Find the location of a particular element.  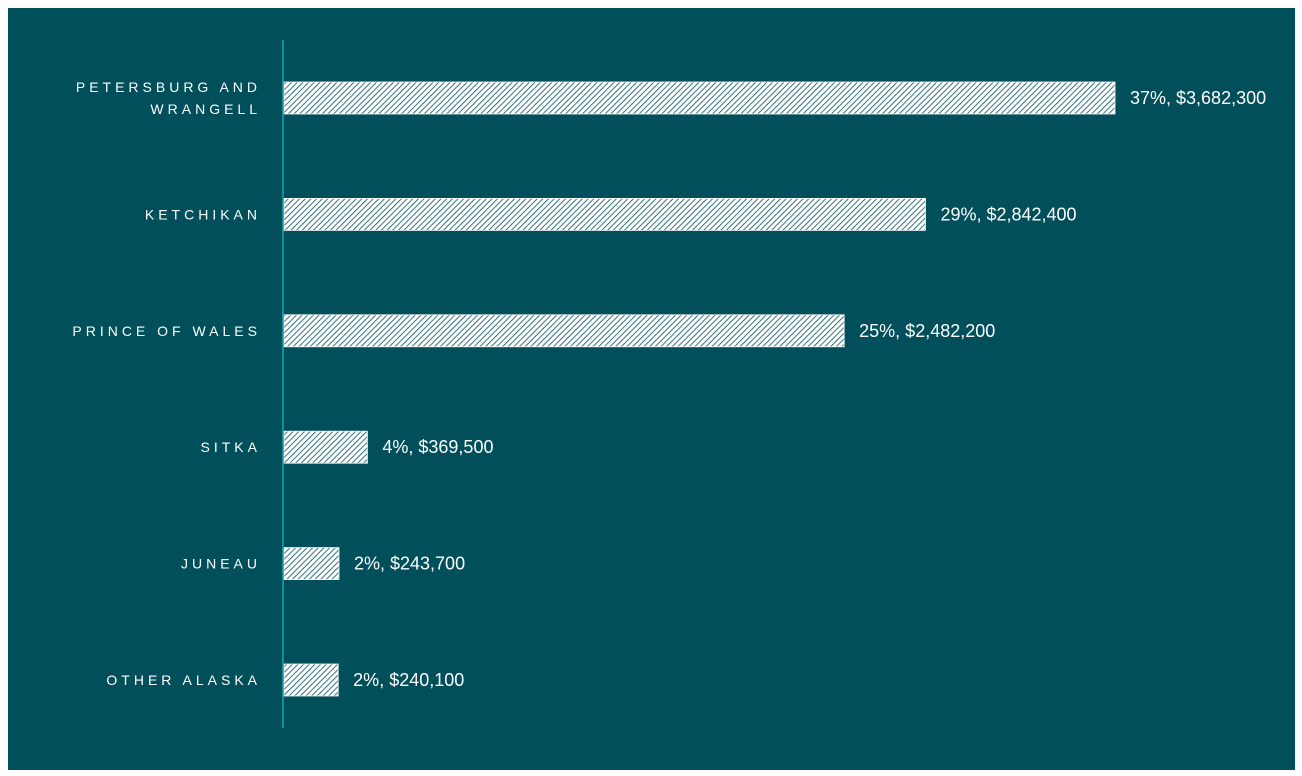

data-label: 25%, $2,482,200 is located at coordinates (927, 331).